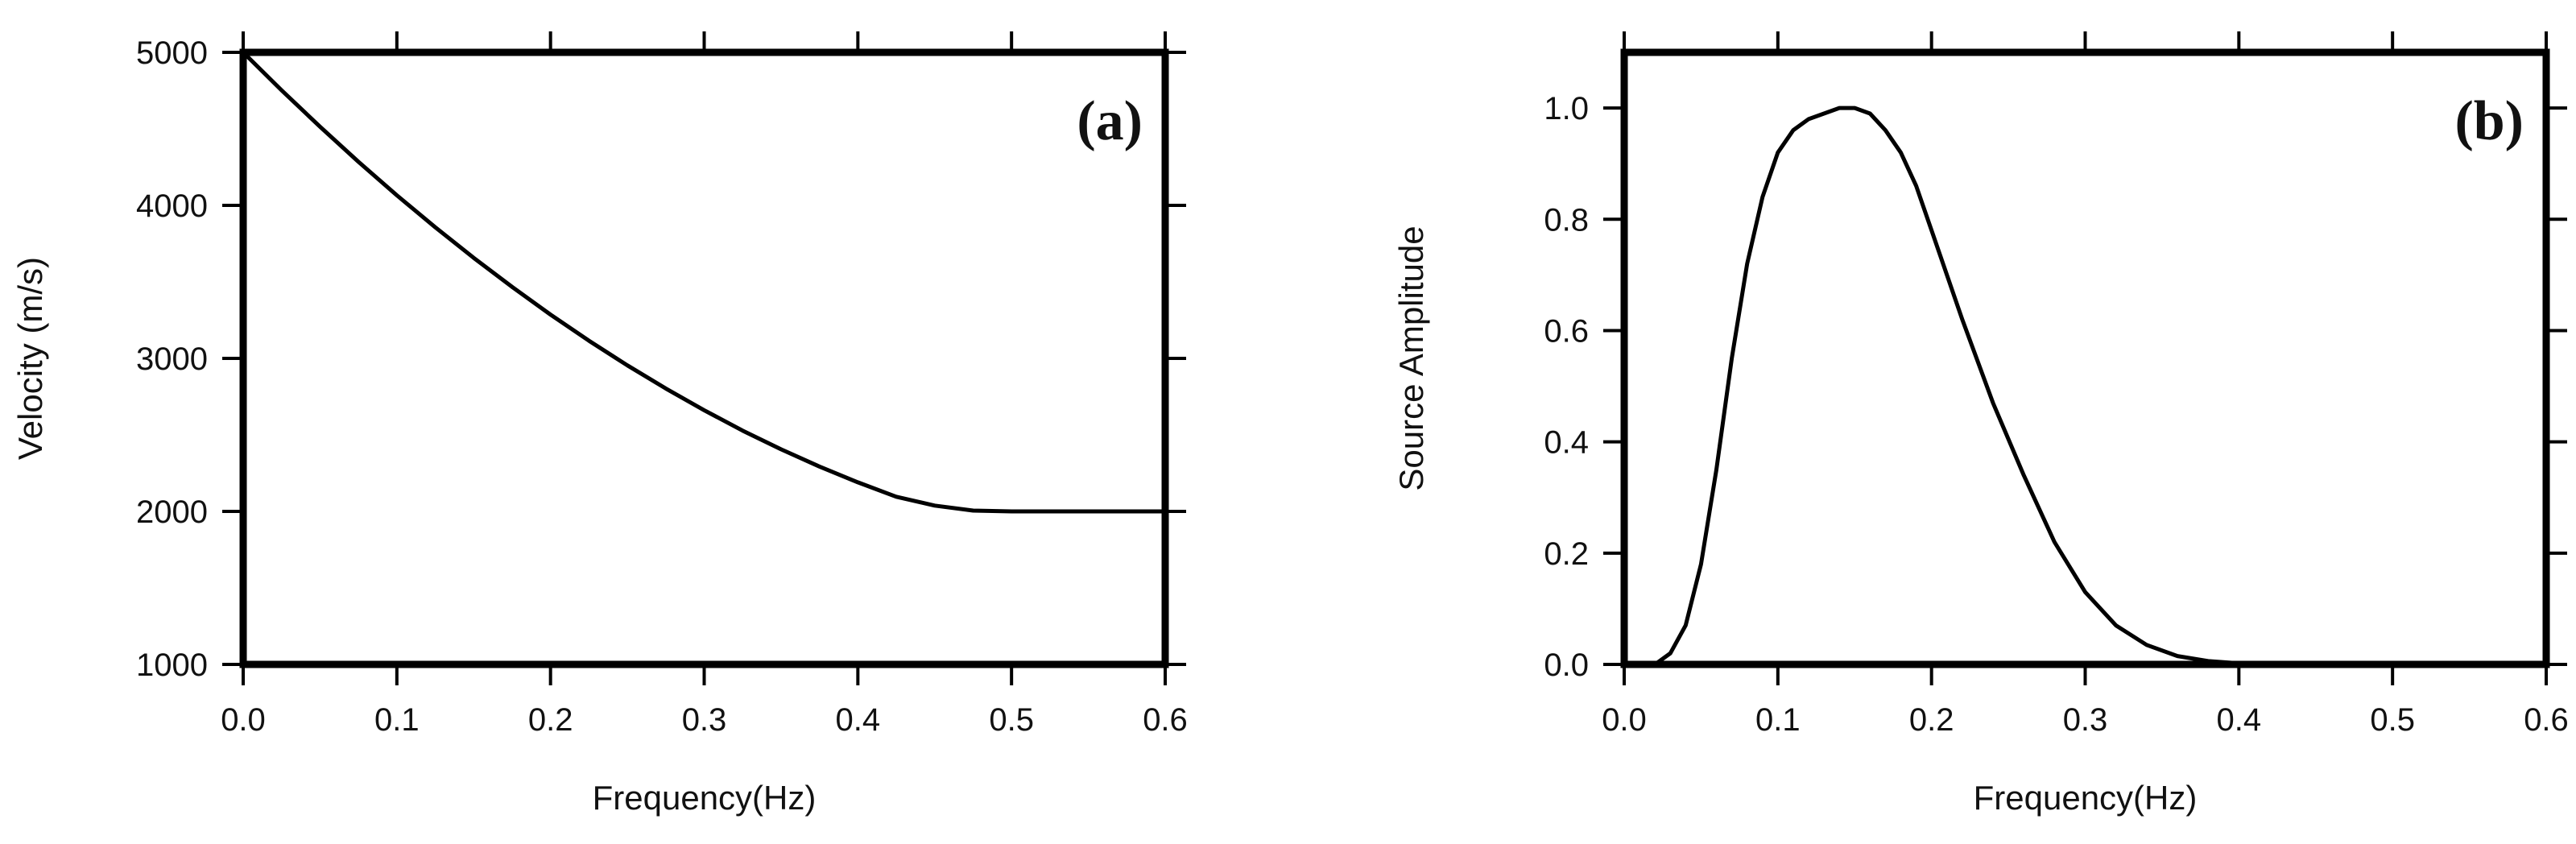 This screenshot has width=2576, height=844. Describe the element at coordinates (1567, 665) in the screenshot. I see `y-tick-label: 0.0` at that location.